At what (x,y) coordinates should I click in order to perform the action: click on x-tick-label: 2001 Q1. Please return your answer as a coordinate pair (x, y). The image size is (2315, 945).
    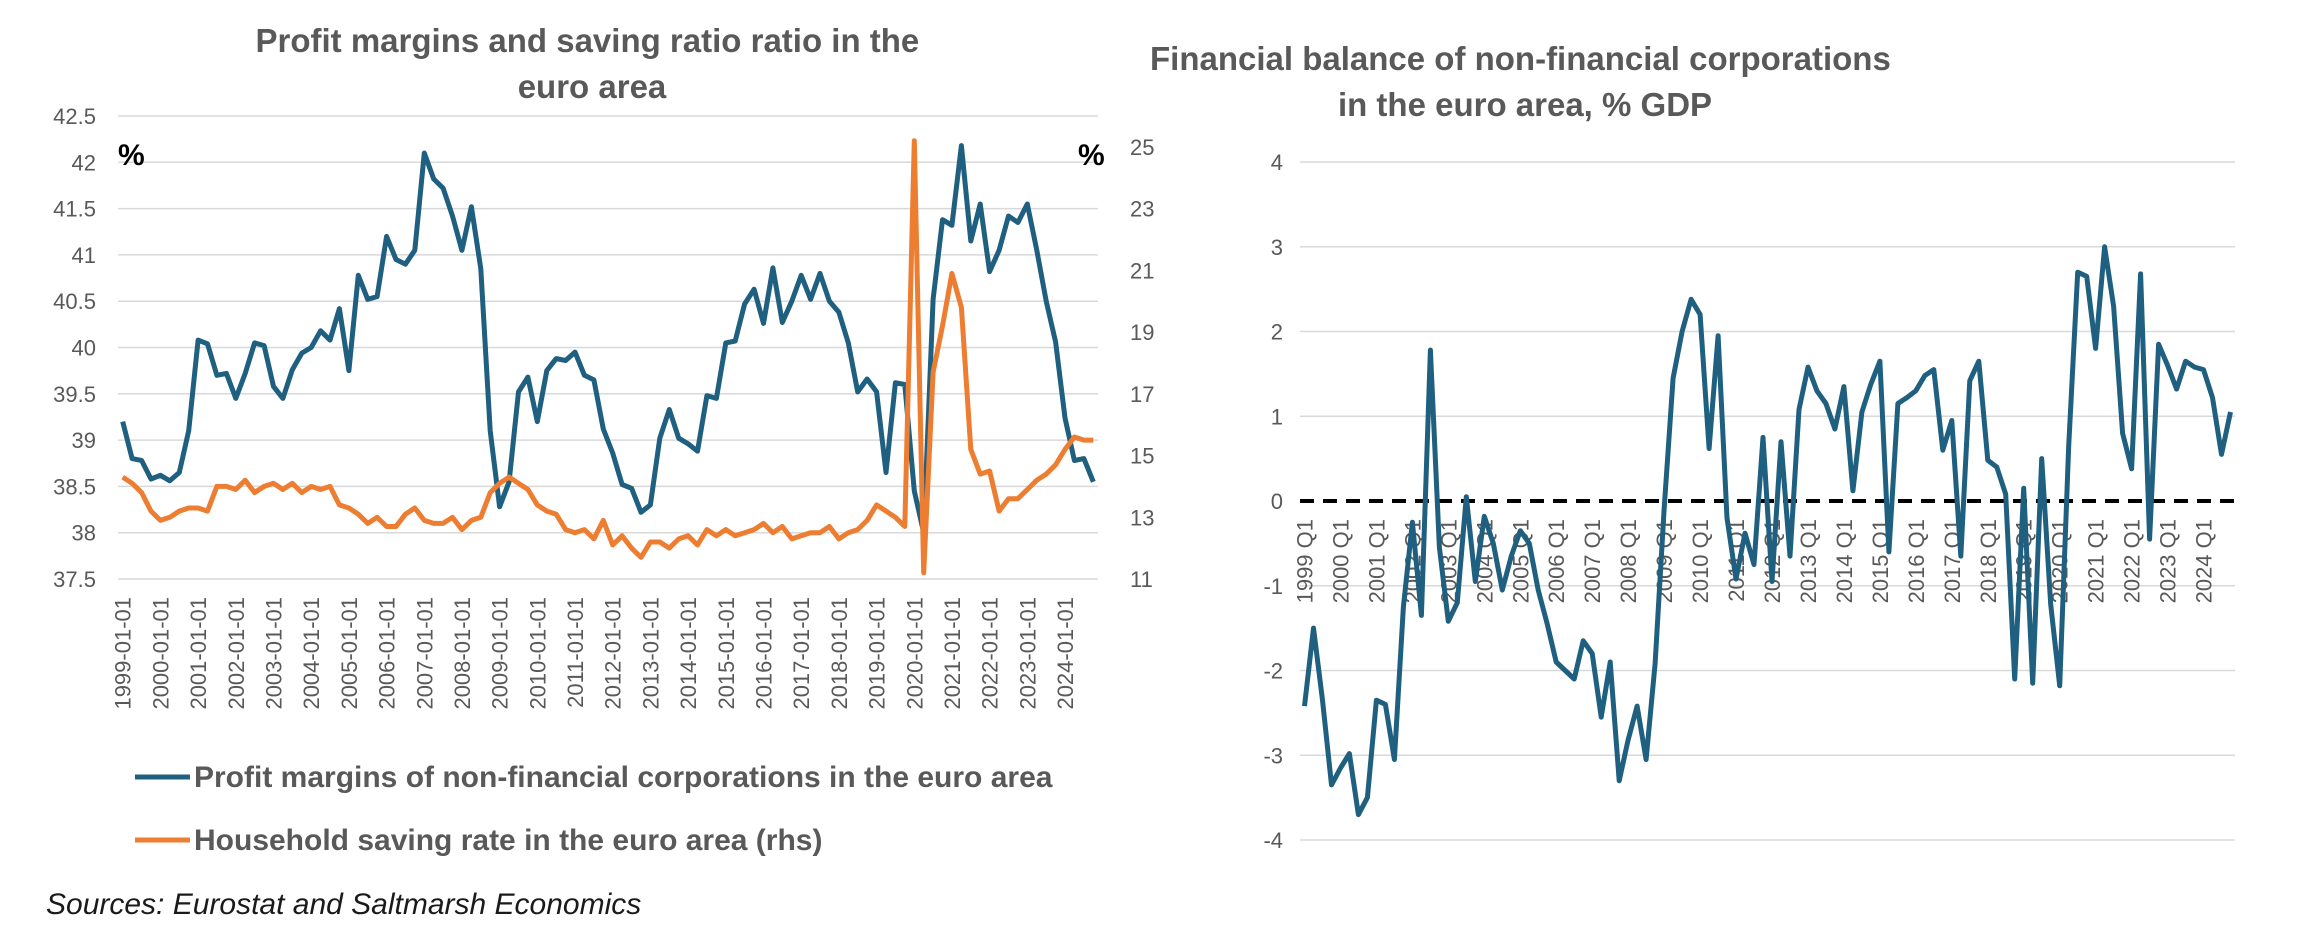
    Looking at the image, I should click on (1376, 561).